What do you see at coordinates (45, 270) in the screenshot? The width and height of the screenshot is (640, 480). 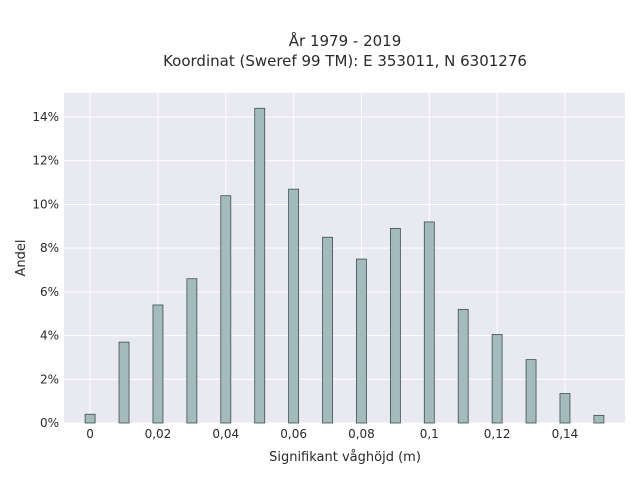 I see `y-tick-labels: 0% 2% 4% 6% 8% 10% 12% 14%` at bounding box center [45, 270].